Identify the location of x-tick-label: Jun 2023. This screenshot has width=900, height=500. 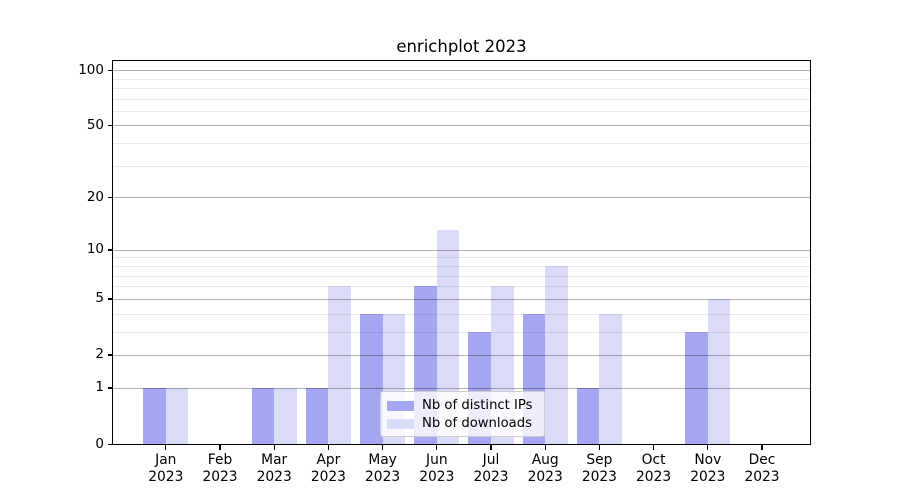
(437, 468).